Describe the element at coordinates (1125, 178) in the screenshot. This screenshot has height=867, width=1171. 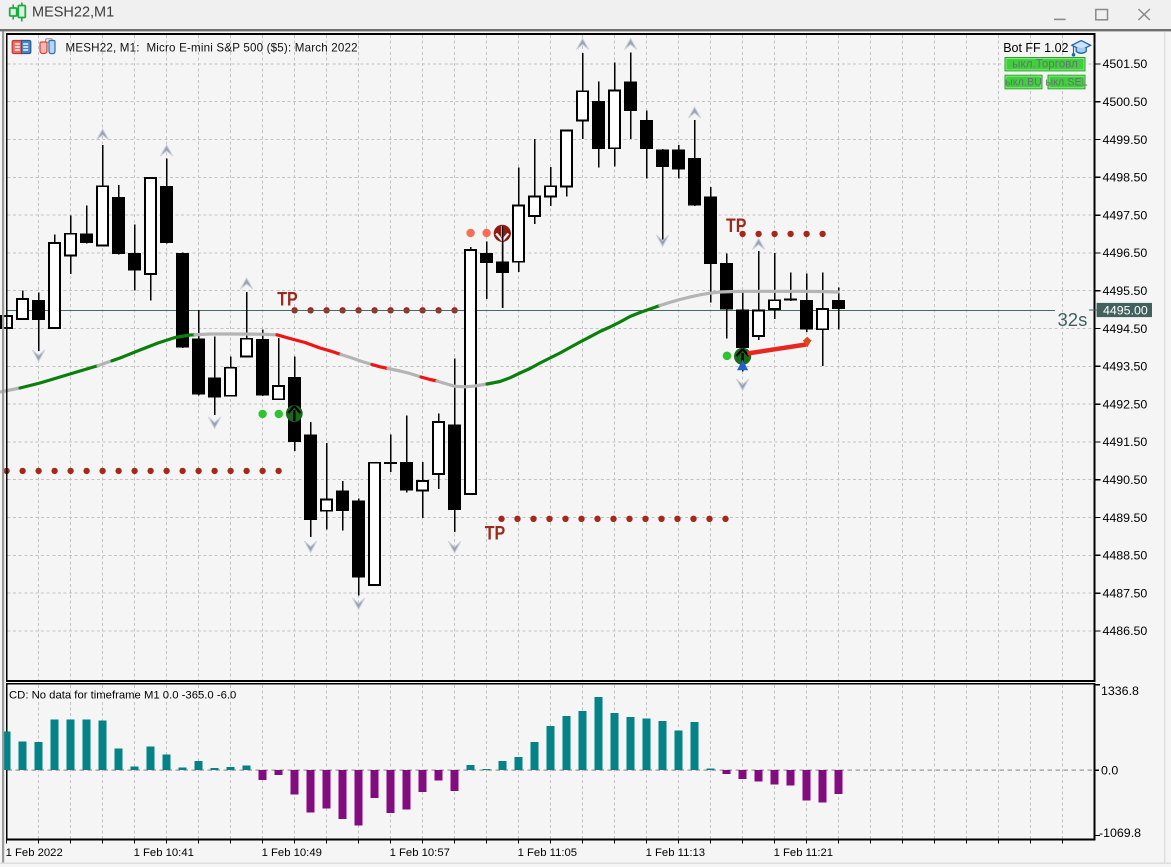
I see `svg-text: 4498.50` at that location.